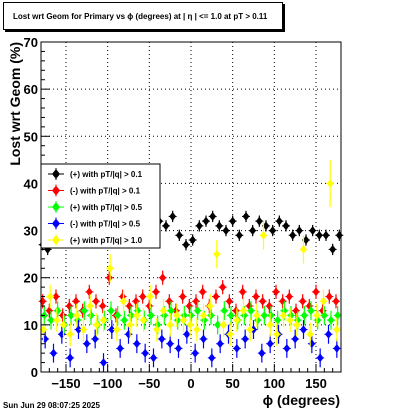 Image resolution: width=400 pixels, height=414 pixels. What do you see at coordinates (31, 89) in the screenshot?
I see `y-tick-label: 60` at bounding box center [31, 89].